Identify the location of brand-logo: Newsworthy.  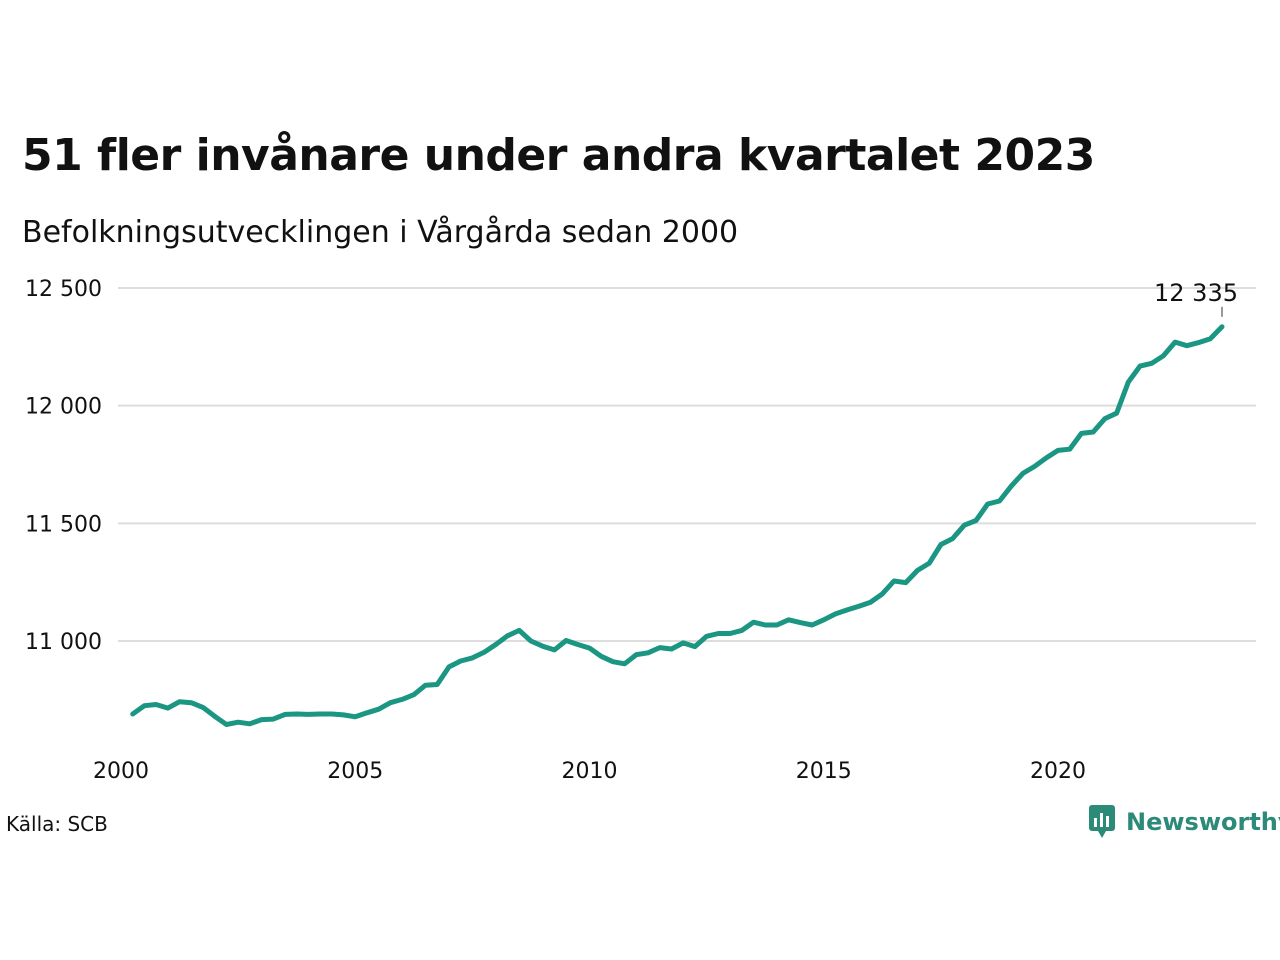
(1184, 822).